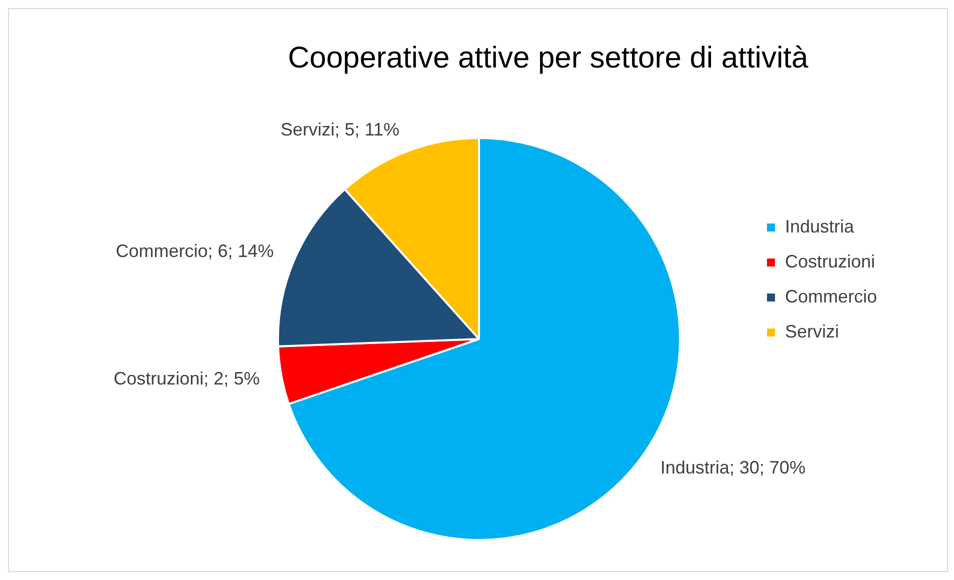 This screenshot has width=954, height=580. I want to click on legend-label: Industria, so click(820, 226).